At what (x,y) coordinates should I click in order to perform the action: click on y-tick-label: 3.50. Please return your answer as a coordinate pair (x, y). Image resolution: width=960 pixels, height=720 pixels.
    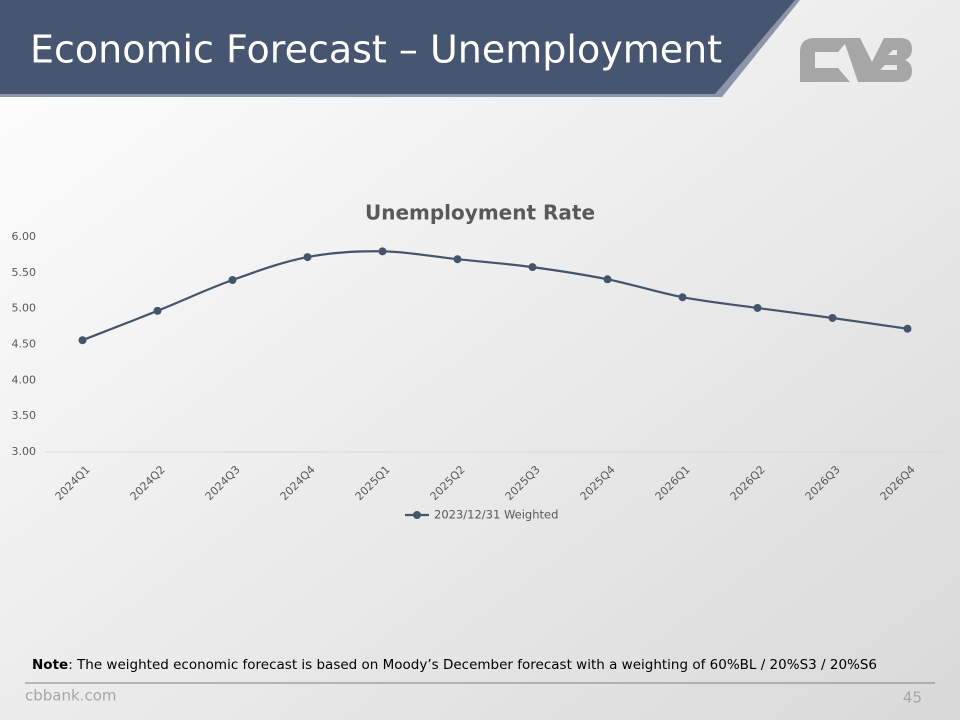
    Looking at the image, I should click on (24, 415).